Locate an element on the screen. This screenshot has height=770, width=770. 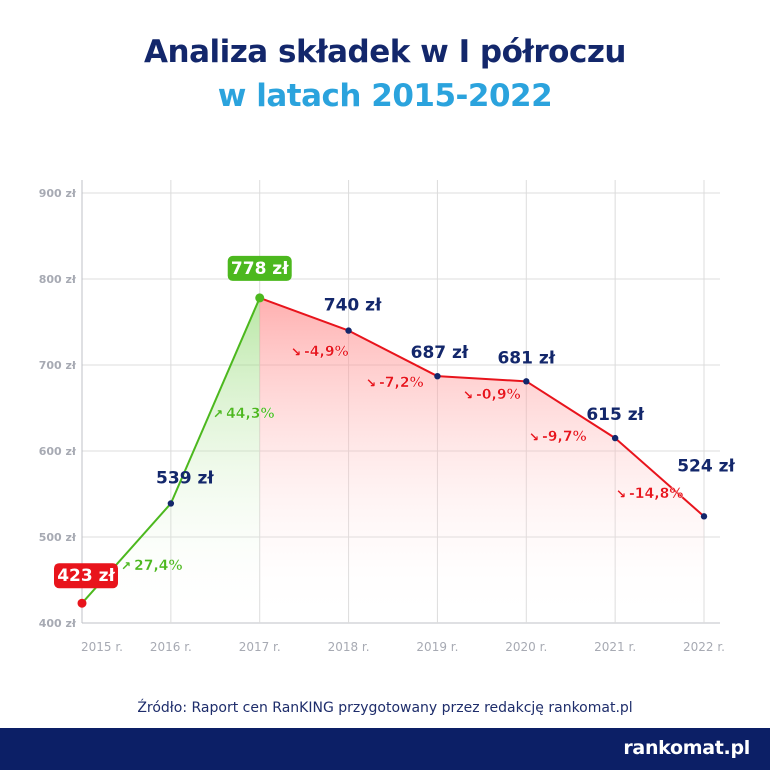
x-tick-label: 2016 r. is located at coordinates (171, 647).